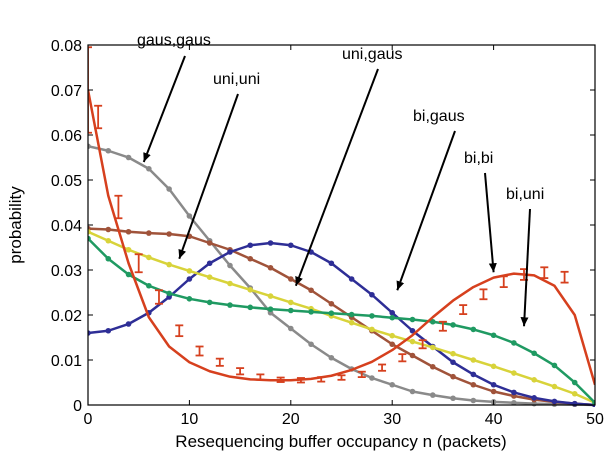 This screenshot has width=615, height=462. I want to click on y-tick-label: 0.01, so click(66, 361).